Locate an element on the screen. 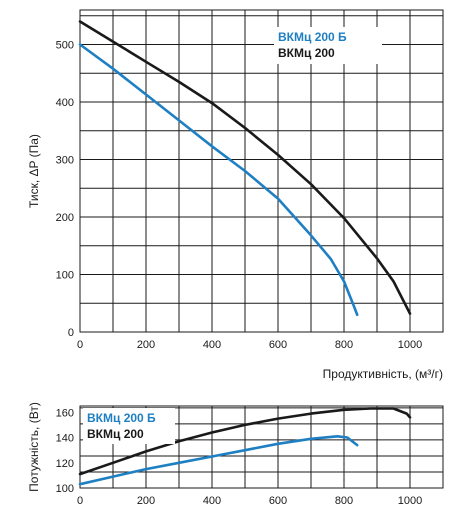 This screenshot has width=451, height=523. pressure-x-axis-label: Продуктивність, (м³/г) is located at coordinates (383, 374).